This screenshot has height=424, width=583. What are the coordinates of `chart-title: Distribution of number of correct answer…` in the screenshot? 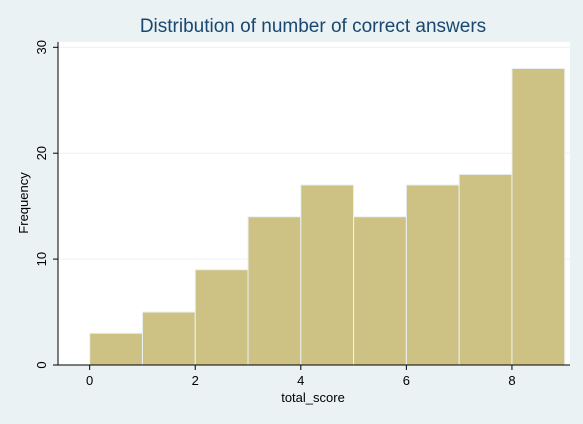 It's located at (313, 26).